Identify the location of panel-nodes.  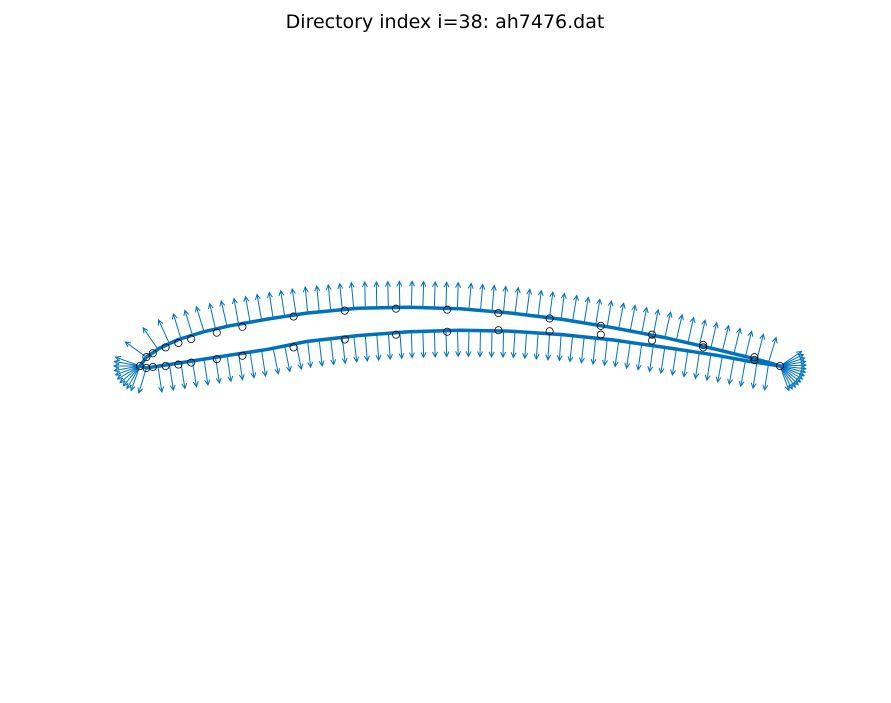
(460, 338).